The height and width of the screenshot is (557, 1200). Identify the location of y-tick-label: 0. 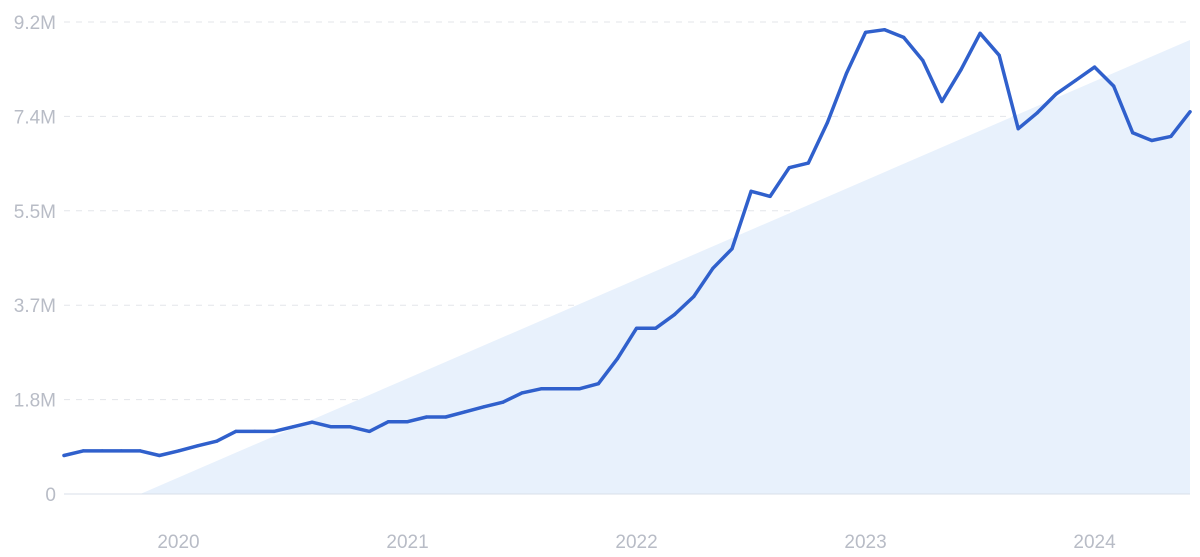
(50, 495).